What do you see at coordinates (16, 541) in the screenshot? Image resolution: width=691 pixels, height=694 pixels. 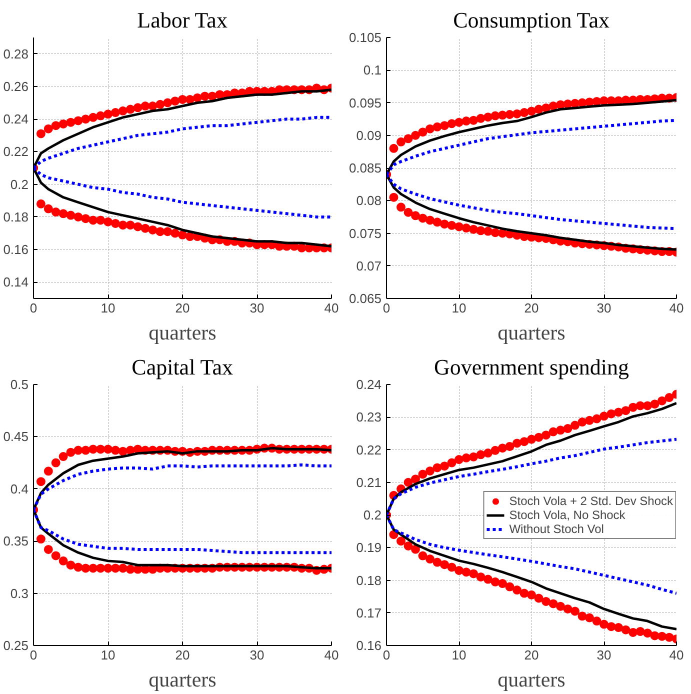 I see `y-tick-label: 0.35` at bounding box center [16, 541].